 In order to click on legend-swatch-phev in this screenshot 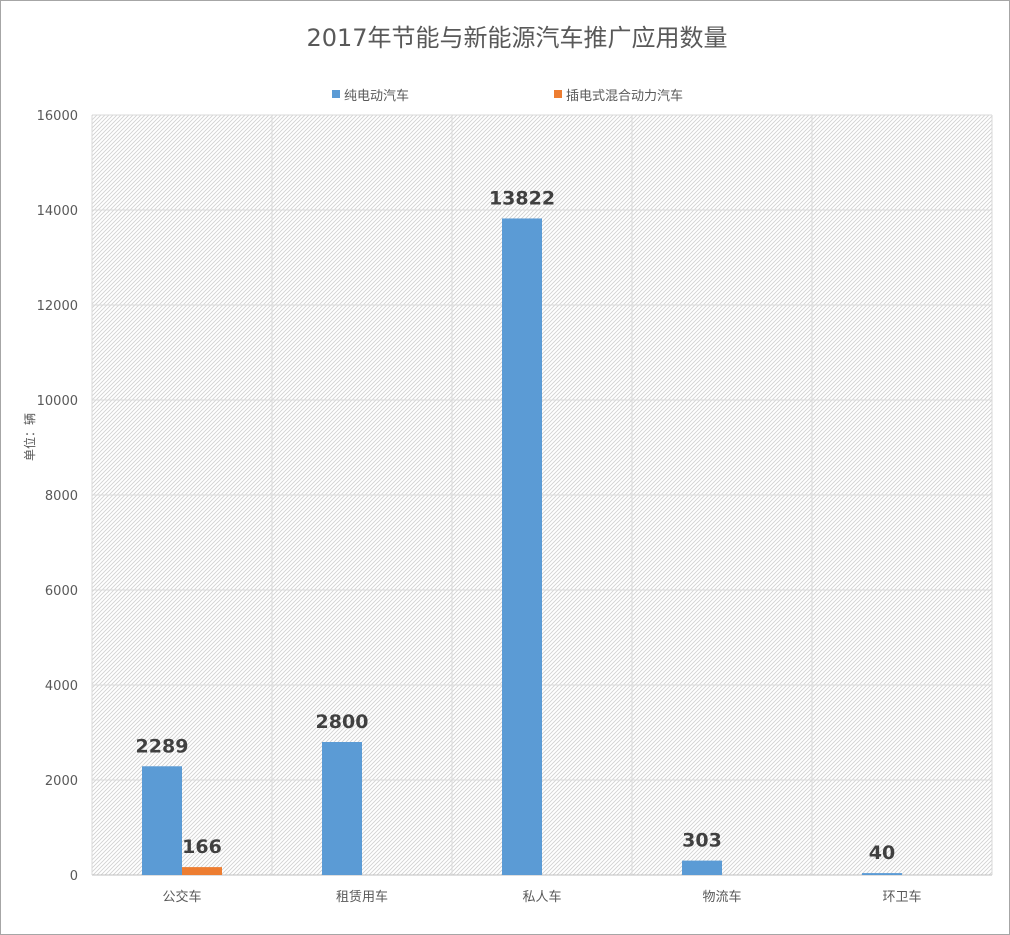, I will do `click(558, 94)`.